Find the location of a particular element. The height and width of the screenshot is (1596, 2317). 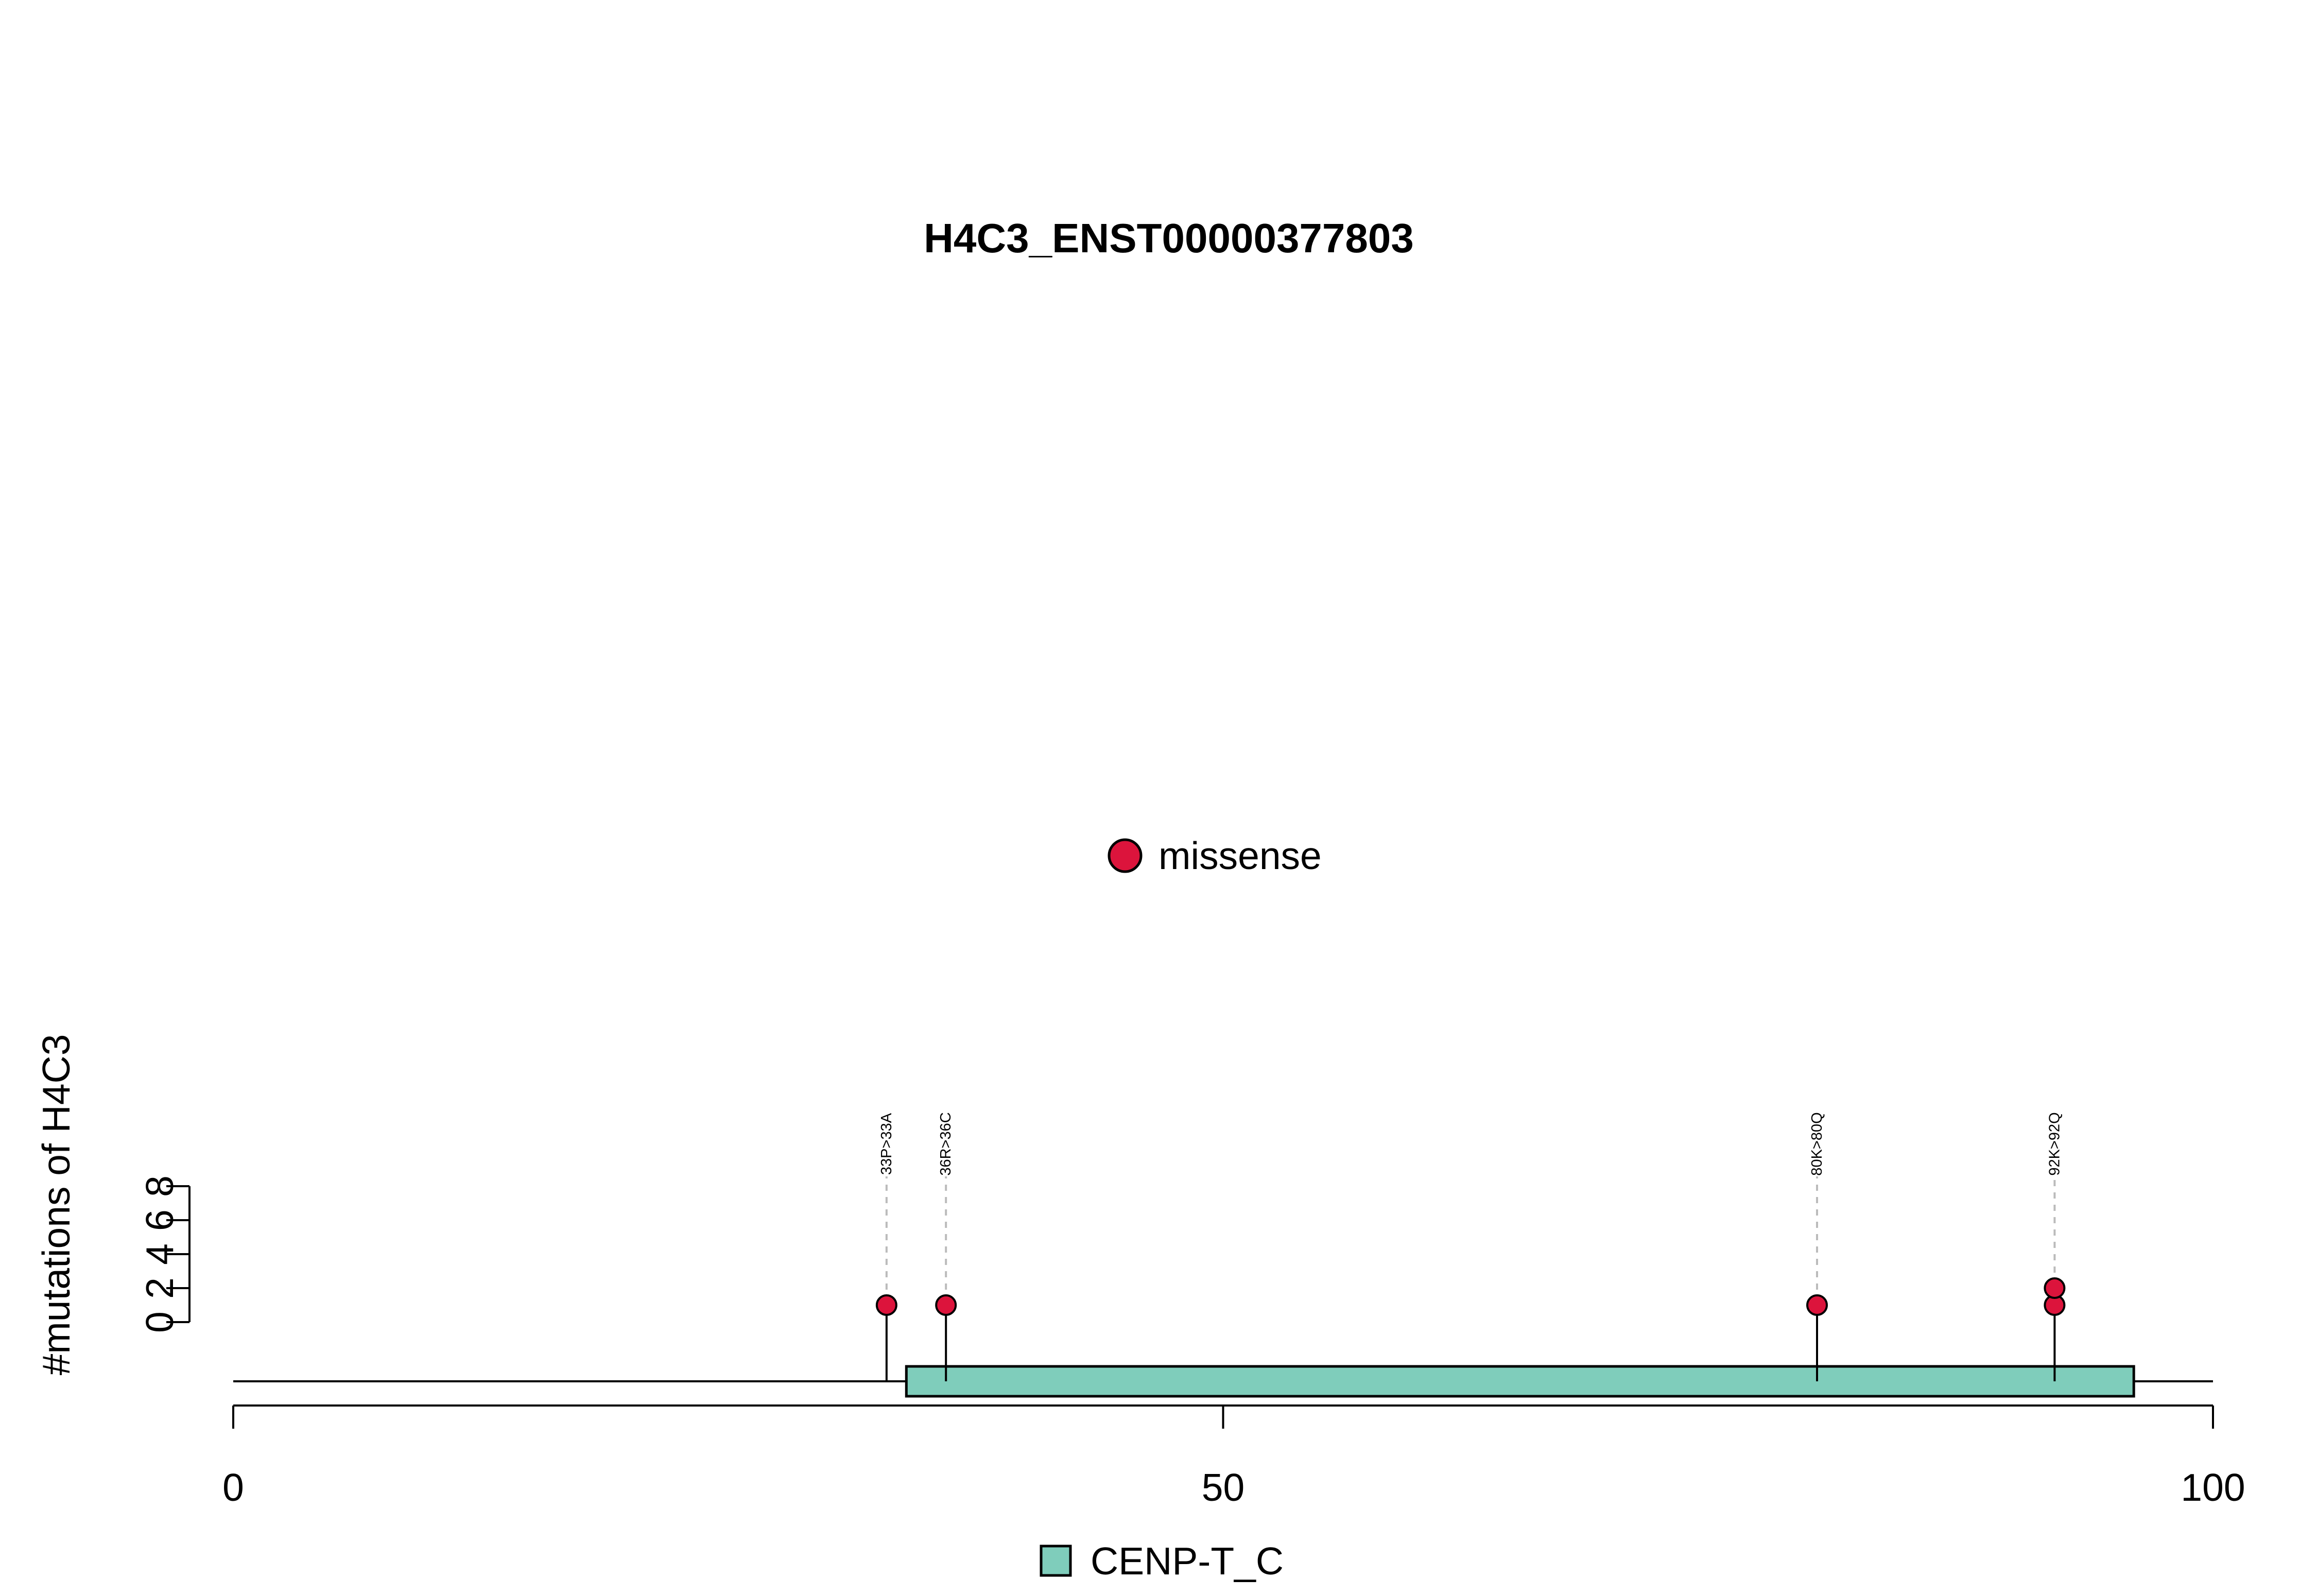

mutation-label: 92K>92Q is located at coordinates (2054, 1144).